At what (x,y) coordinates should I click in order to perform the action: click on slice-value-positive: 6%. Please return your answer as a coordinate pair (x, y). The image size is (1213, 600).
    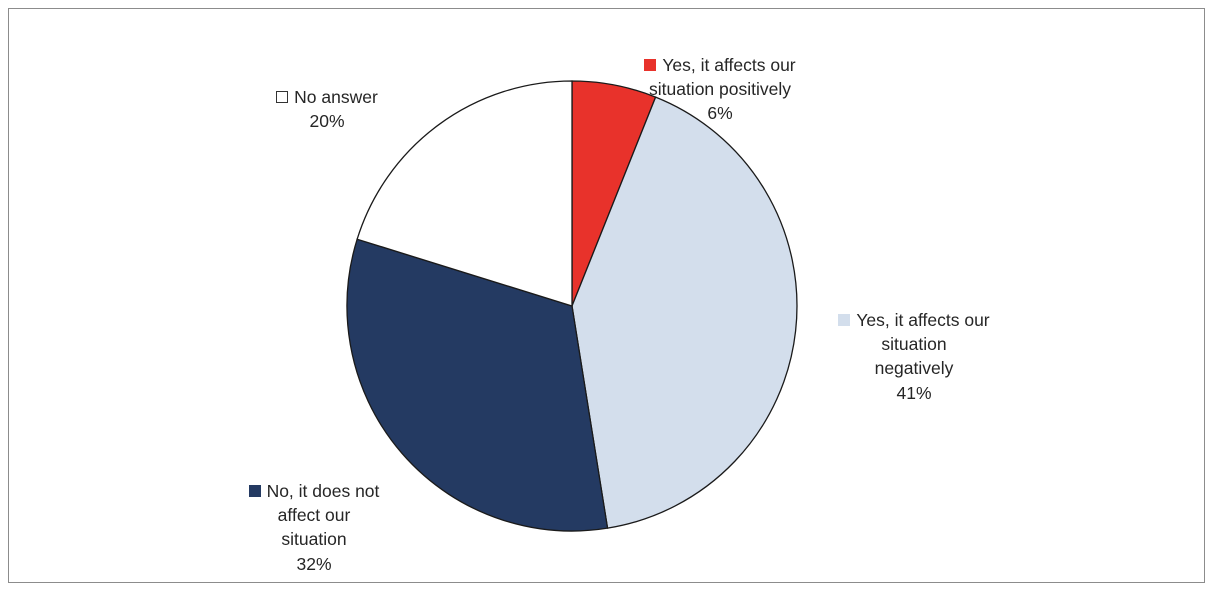
    Looking at the image, I should click on (720, 113).